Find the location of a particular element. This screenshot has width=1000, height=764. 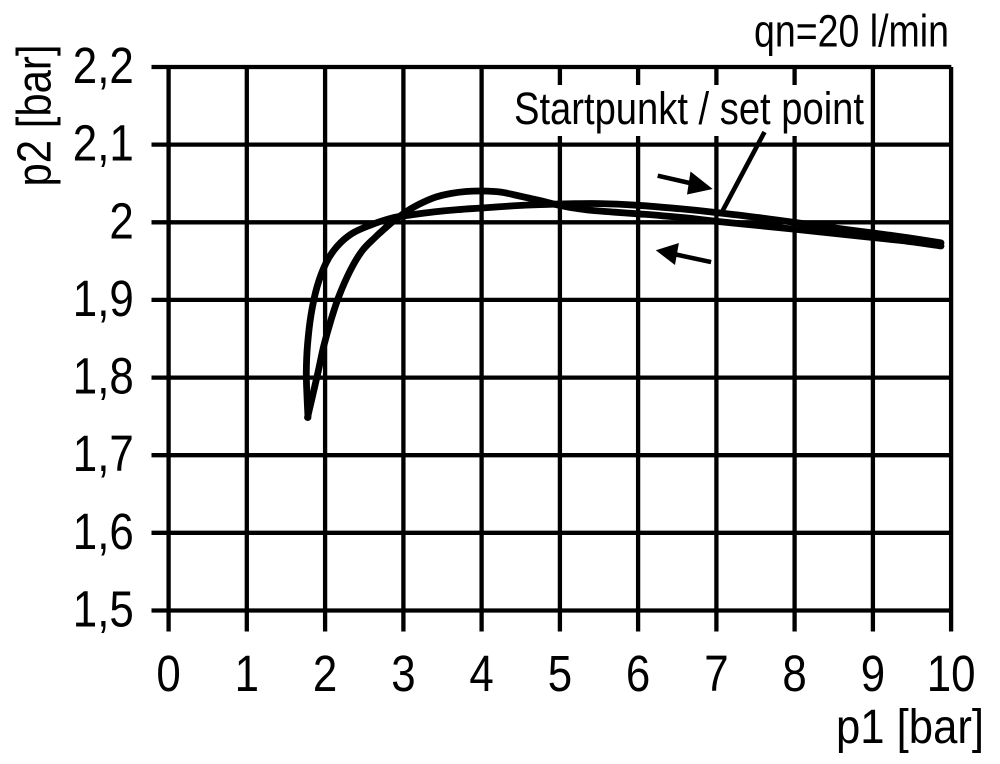

svg-text: 0 is located at coordinates (168, 673).